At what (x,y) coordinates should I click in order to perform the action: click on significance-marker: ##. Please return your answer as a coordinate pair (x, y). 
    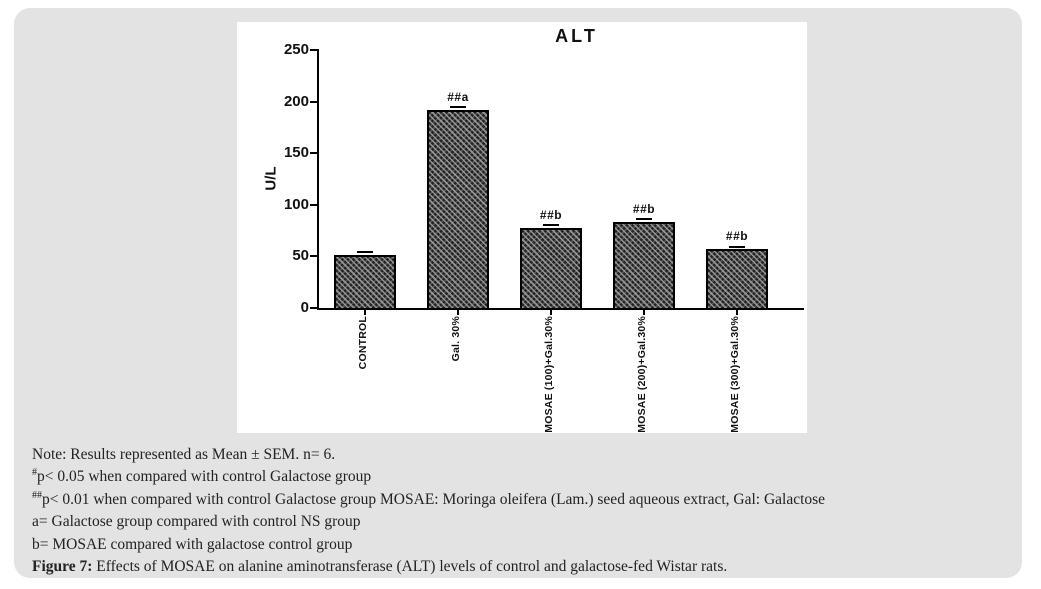
    Looking at the image, I should click on (37, 495).